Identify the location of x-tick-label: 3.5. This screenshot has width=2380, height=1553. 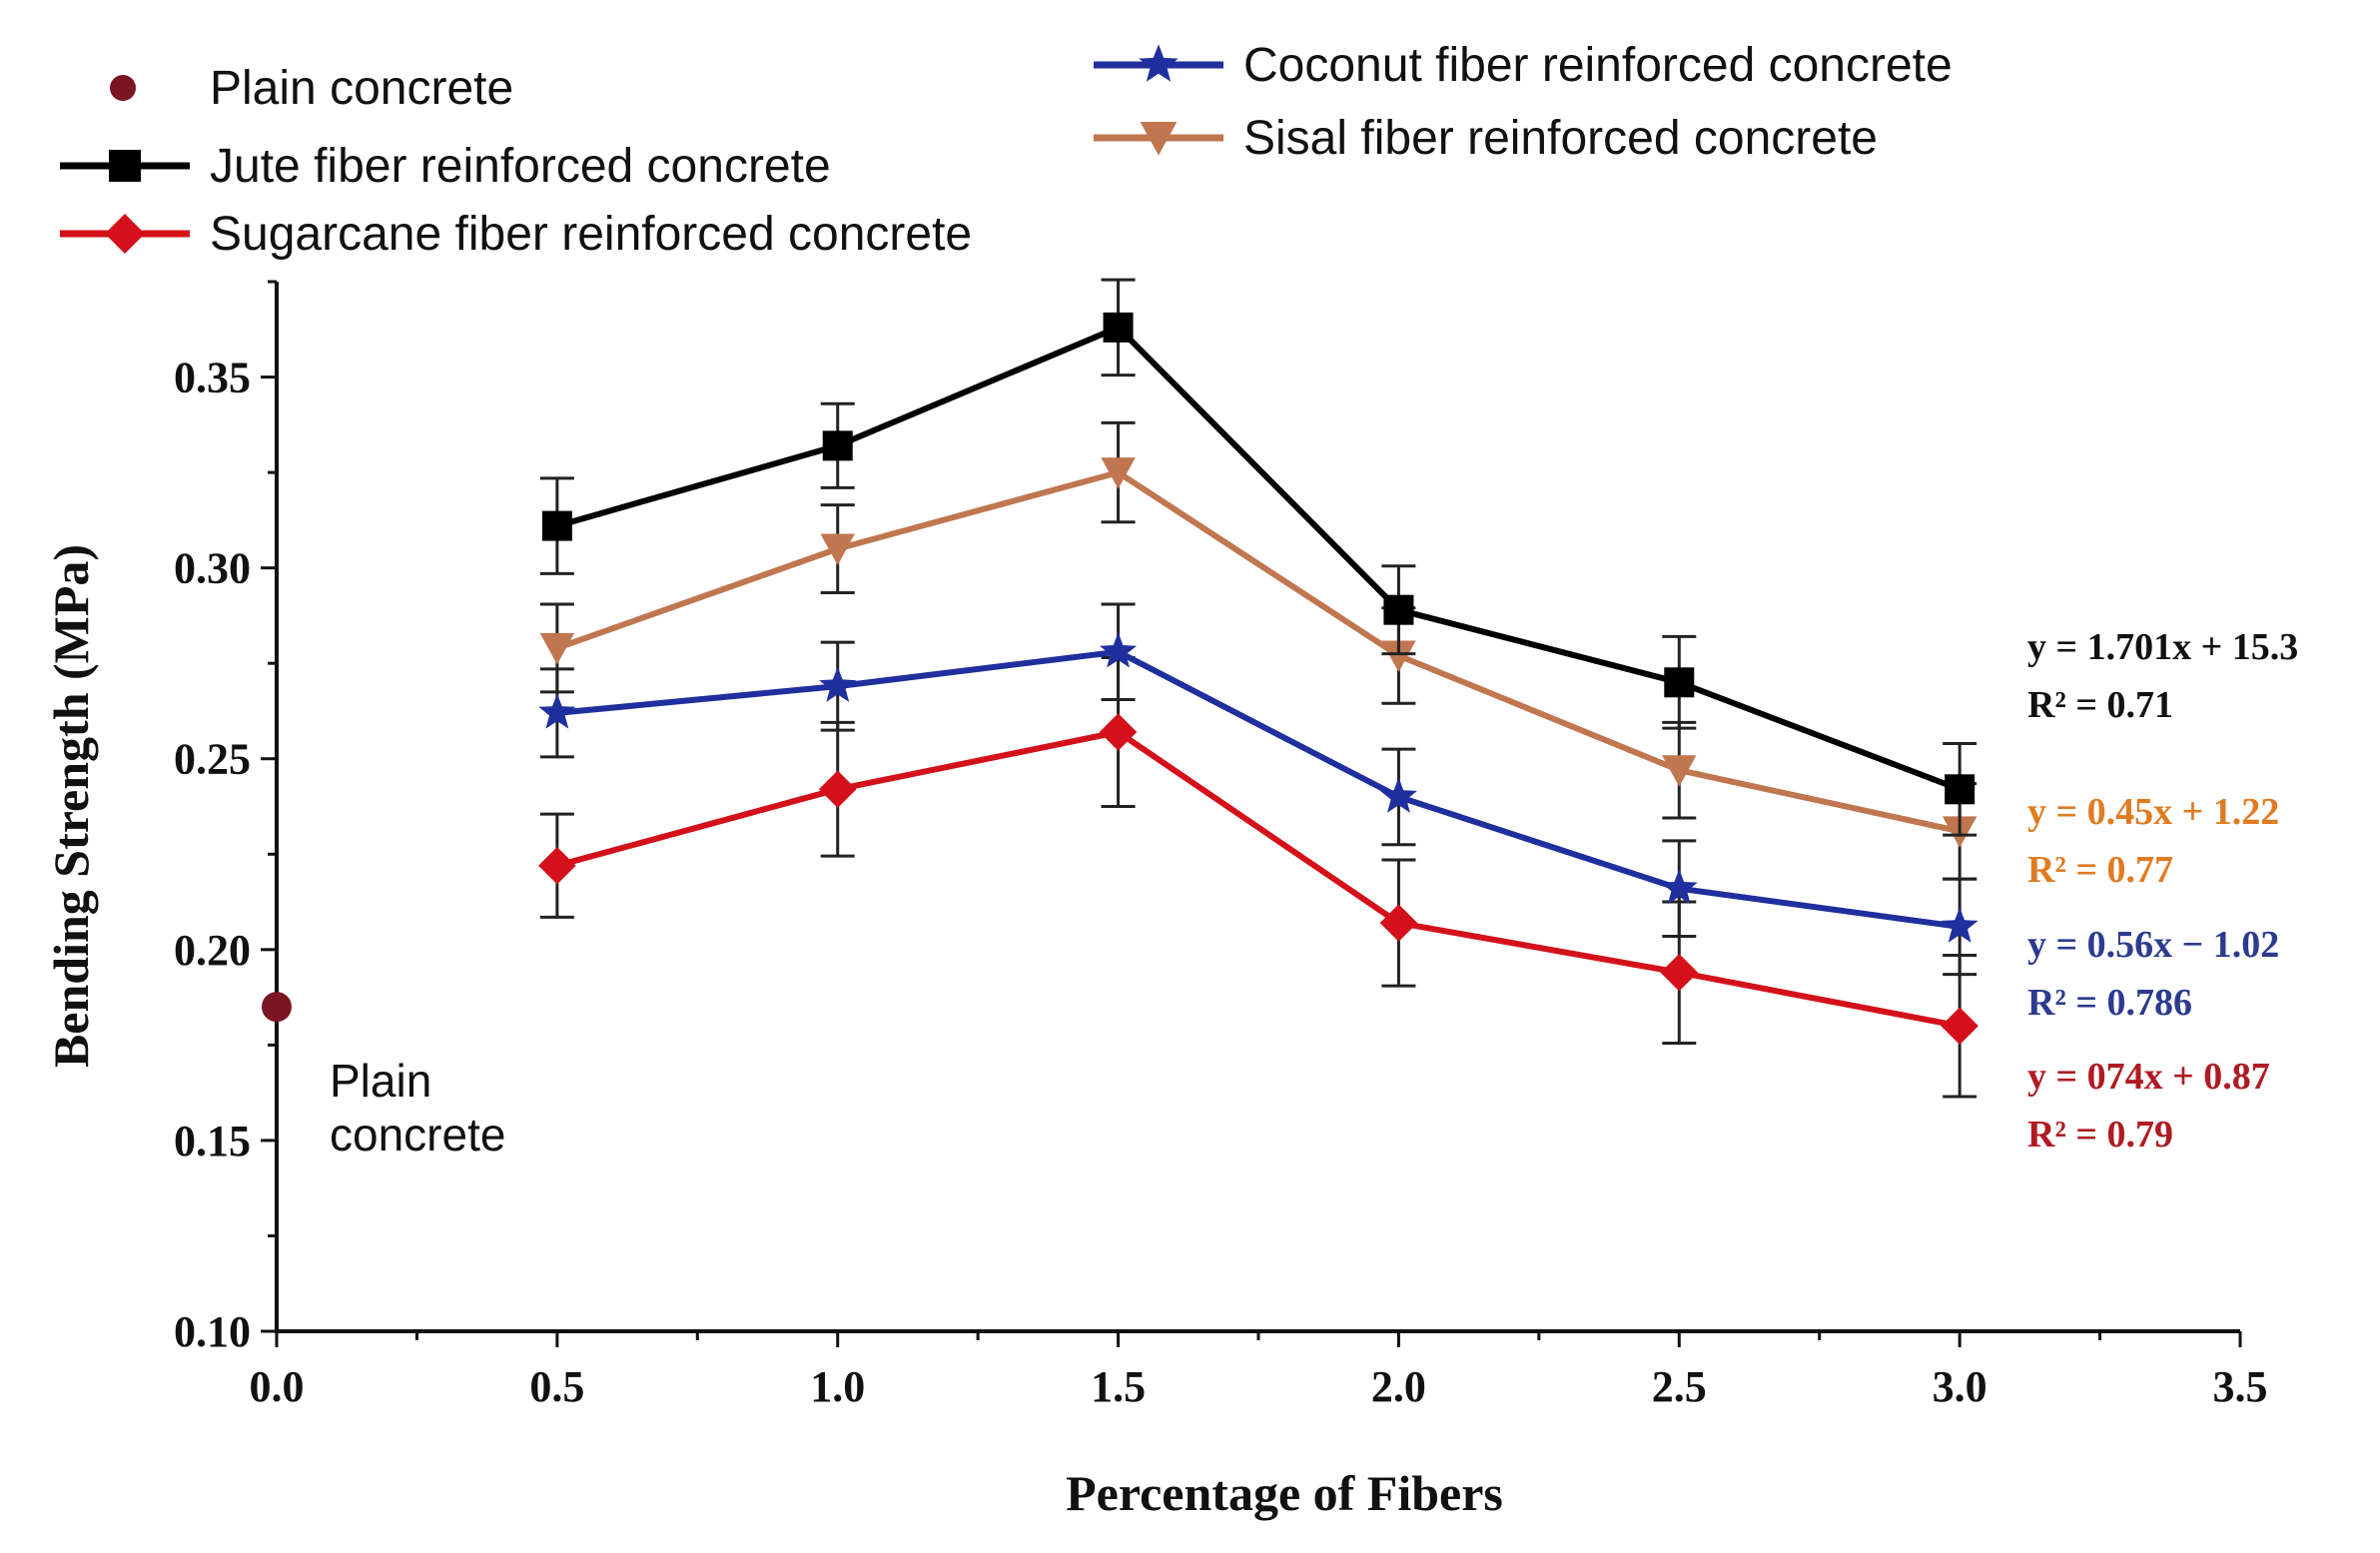
(2240, 1386).